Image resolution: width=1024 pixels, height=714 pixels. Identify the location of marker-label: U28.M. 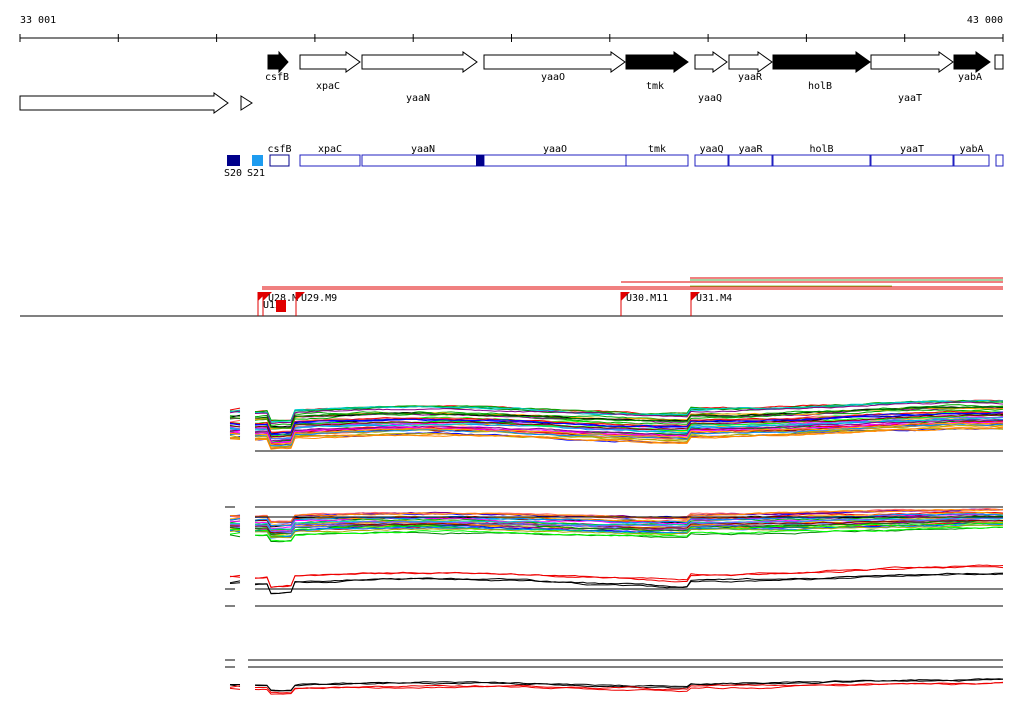
(283, 298).